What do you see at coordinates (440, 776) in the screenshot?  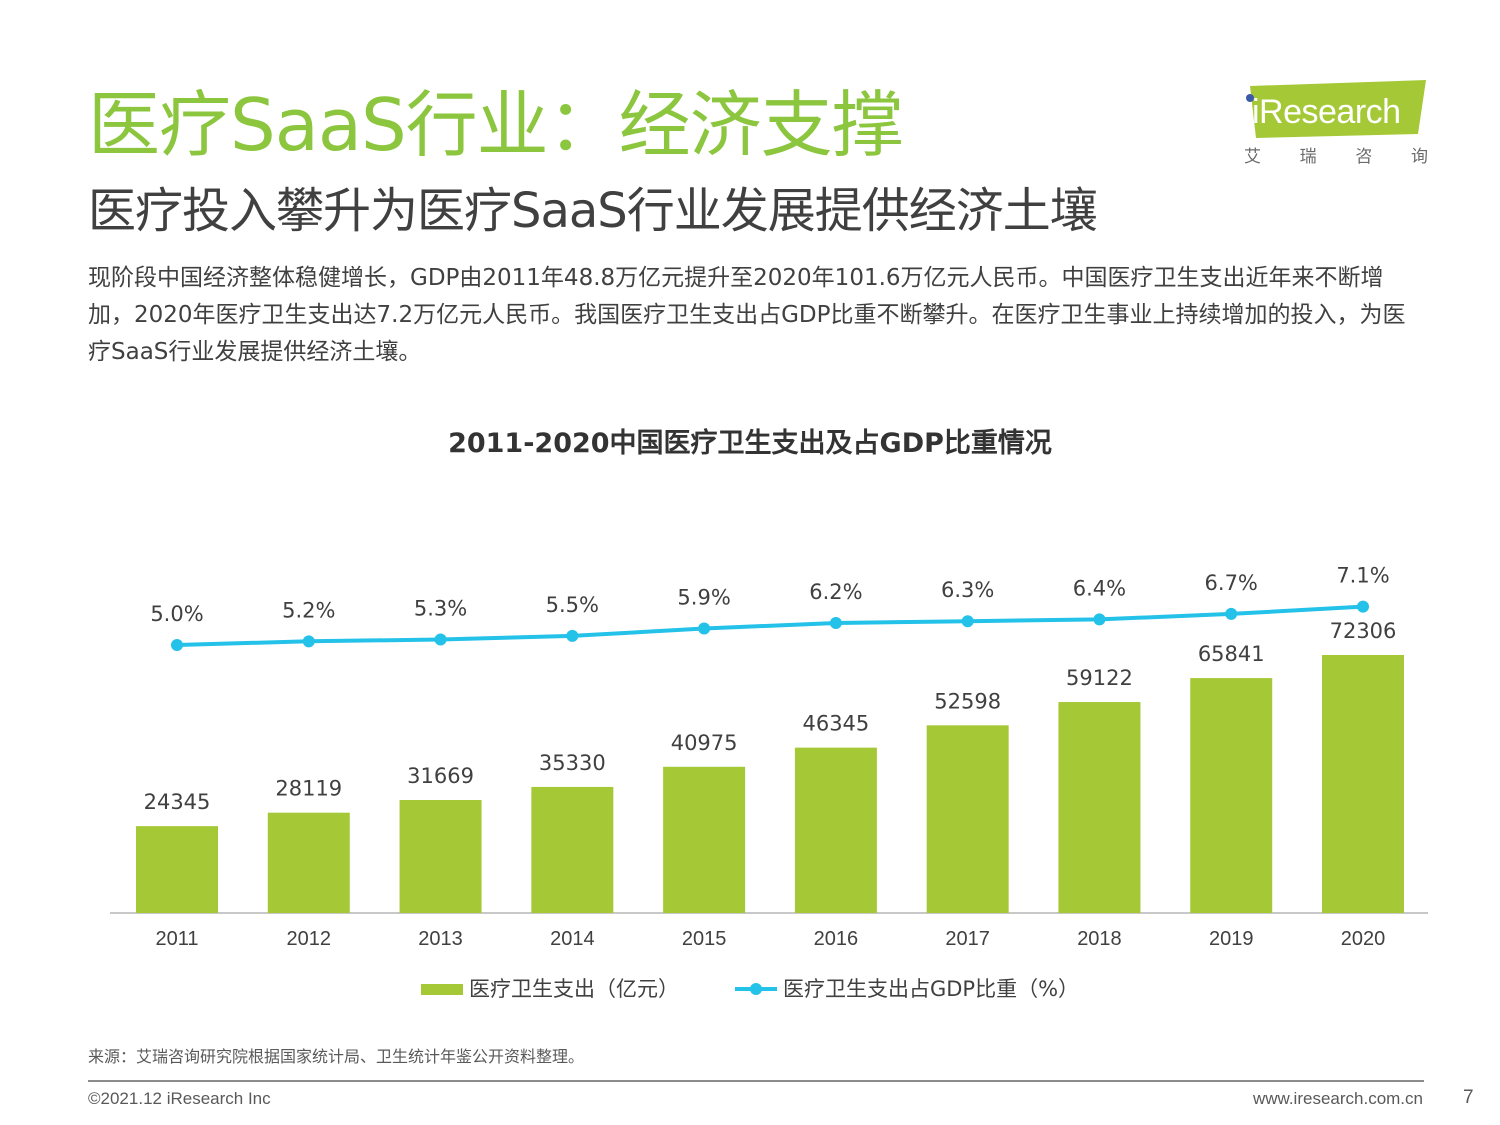 I see `bar-value-label-2013: 31669` at bounding box center [440, 776].